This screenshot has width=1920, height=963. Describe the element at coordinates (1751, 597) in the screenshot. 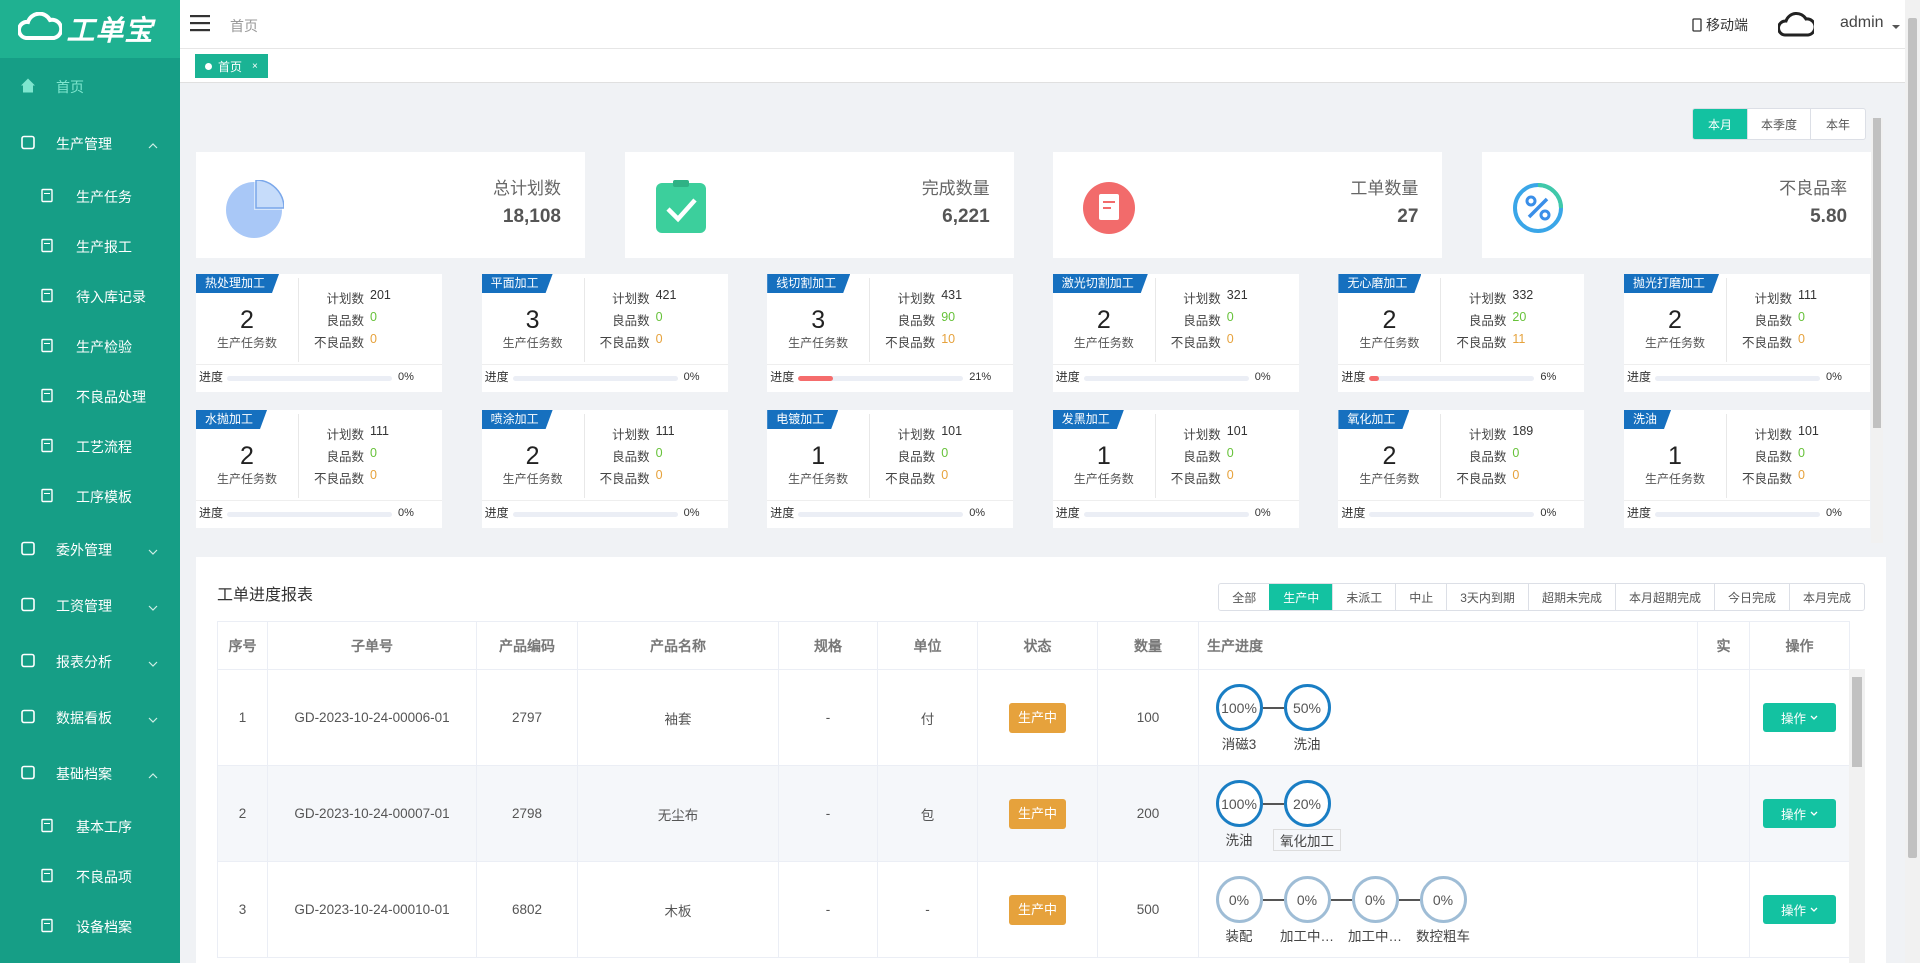

I see `filter-button: 今日完成` at that location.